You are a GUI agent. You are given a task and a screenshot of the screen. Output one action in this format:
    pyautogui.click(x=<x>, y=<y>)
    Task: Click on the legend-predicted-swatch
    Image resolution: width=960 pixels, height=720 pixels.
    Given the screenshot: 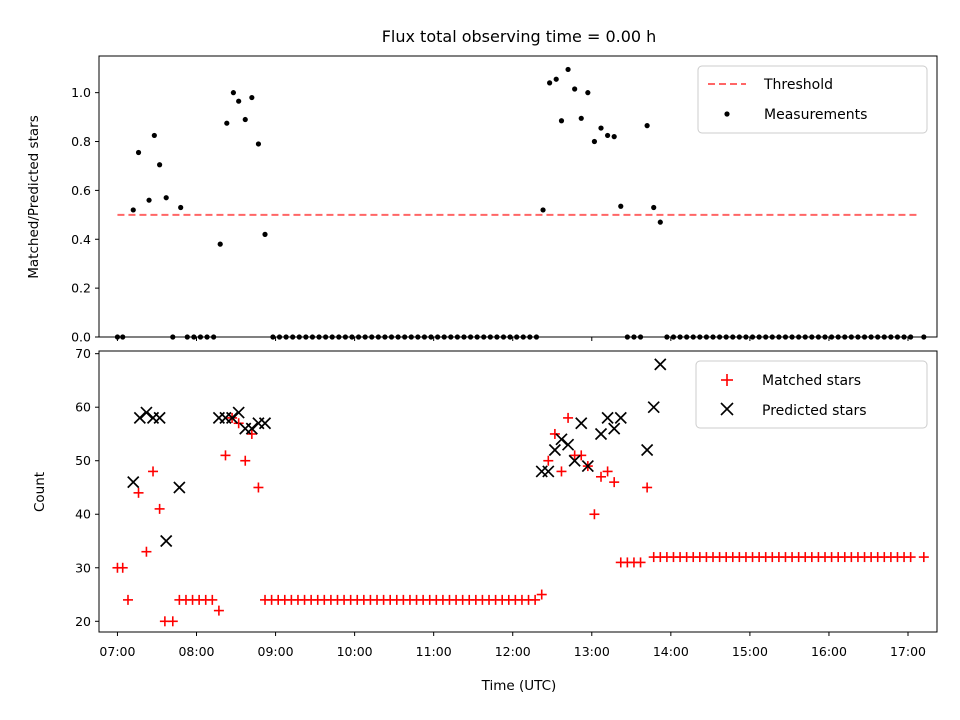 What is the action you would take?
    pyautogui.click(x=727, y=409)
    